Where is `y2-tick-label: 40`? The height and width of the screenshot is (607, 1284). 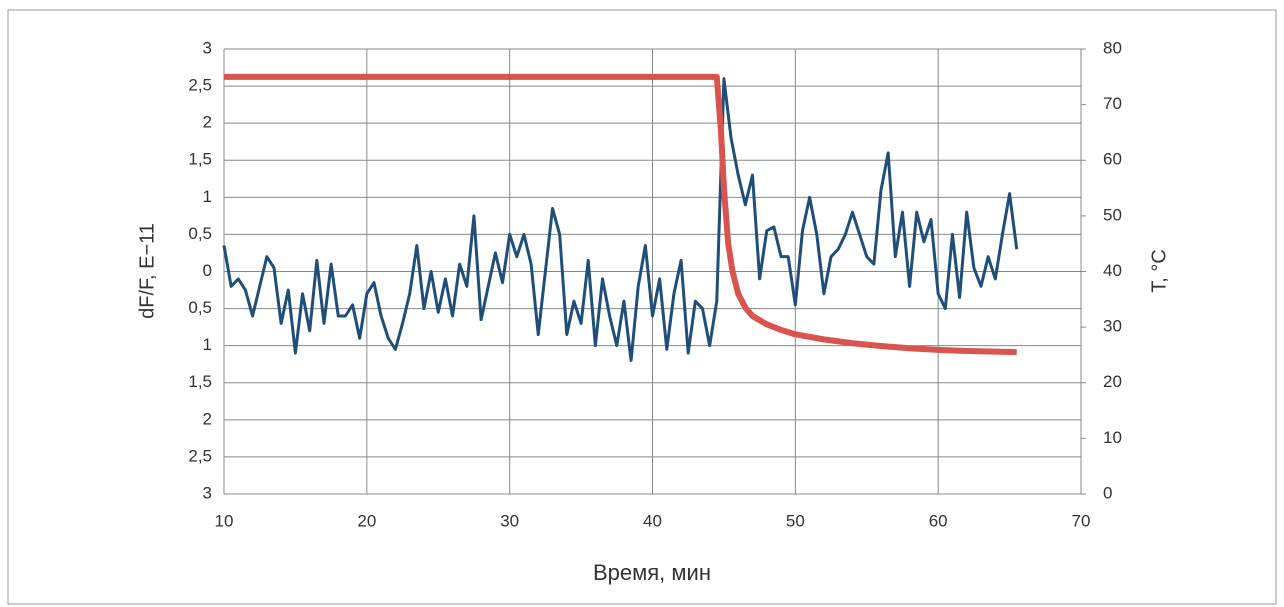 y2-tick-label: 40 is located at coordinates (1112, 270).